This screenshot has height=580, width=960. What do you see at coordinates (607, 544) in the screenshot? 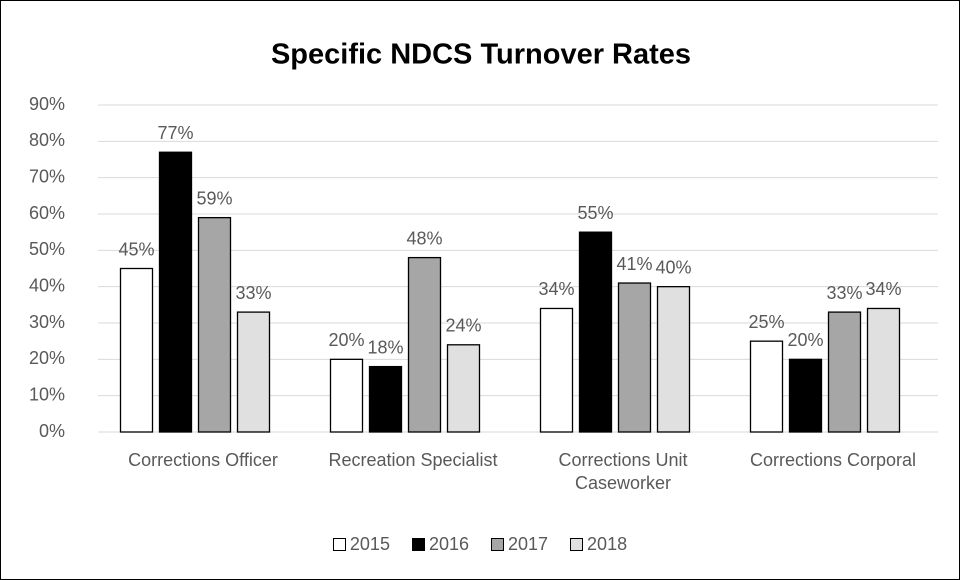
I see `legend-label: 2018` at bounding box center [607, 544].